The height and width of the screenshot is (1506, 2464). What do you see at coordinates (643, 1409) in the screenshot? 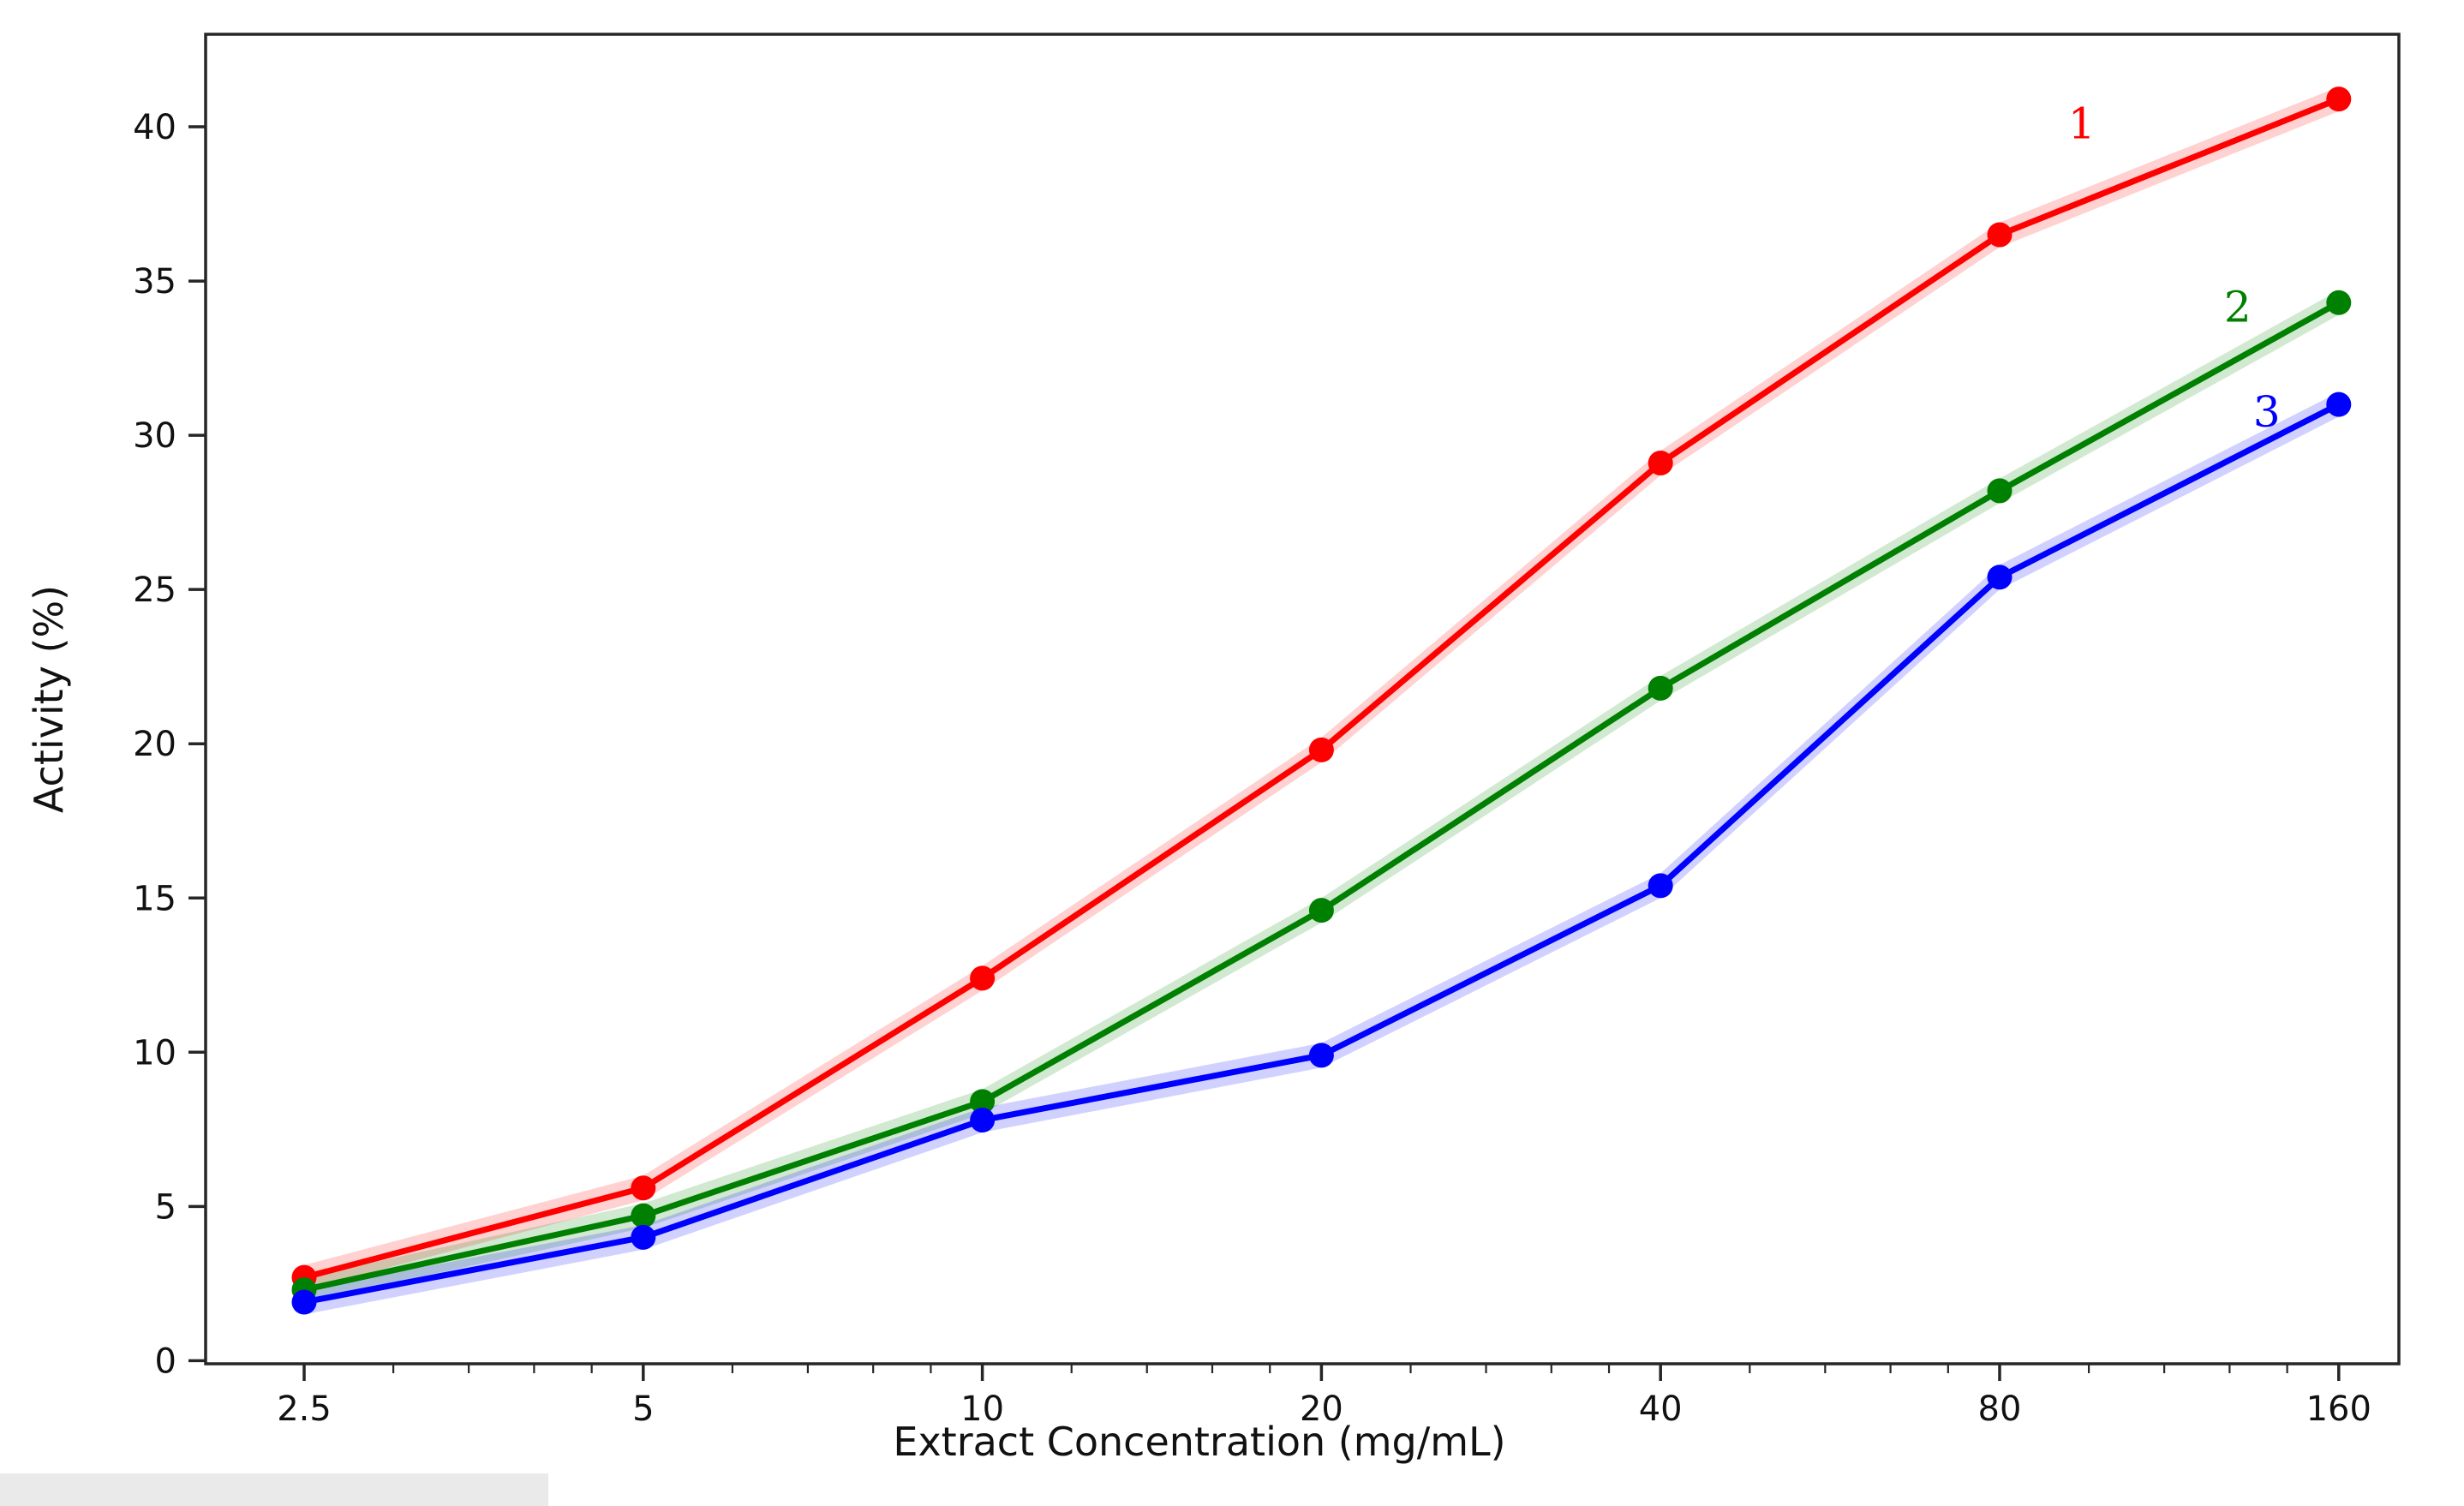
I see `x-tick-label: 5` at bounding box center [643, 1409].